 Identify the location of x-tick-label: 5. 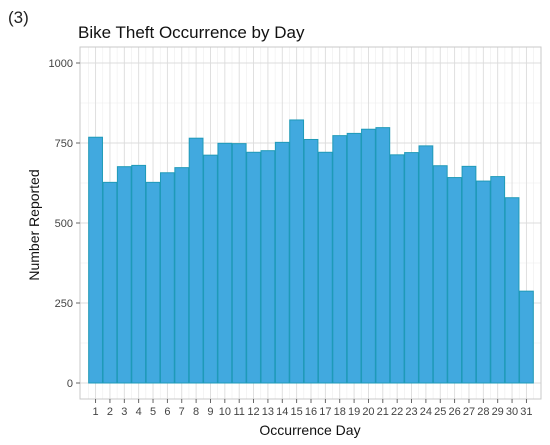
(153, 412).